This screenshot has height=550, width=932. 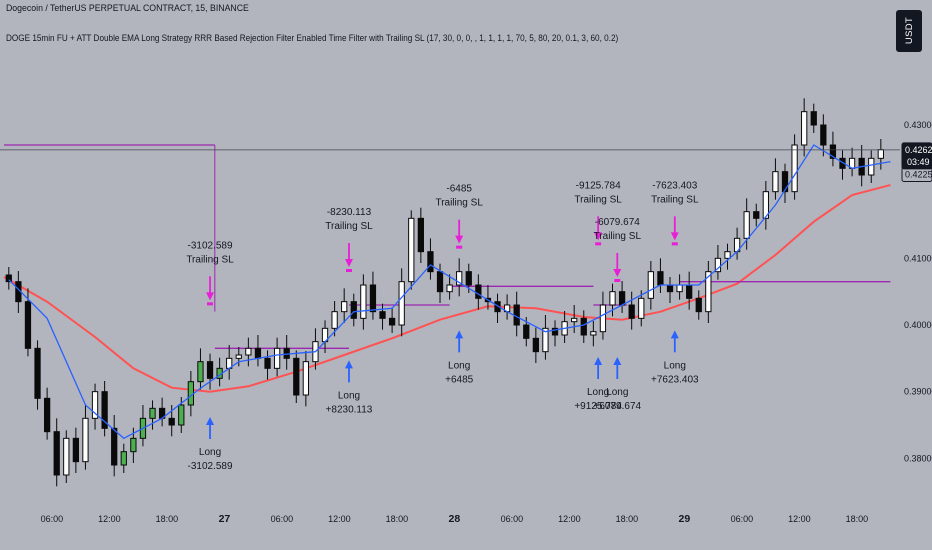 I want to click on time-tick-10: 18:00, so click(x=627, y=519).